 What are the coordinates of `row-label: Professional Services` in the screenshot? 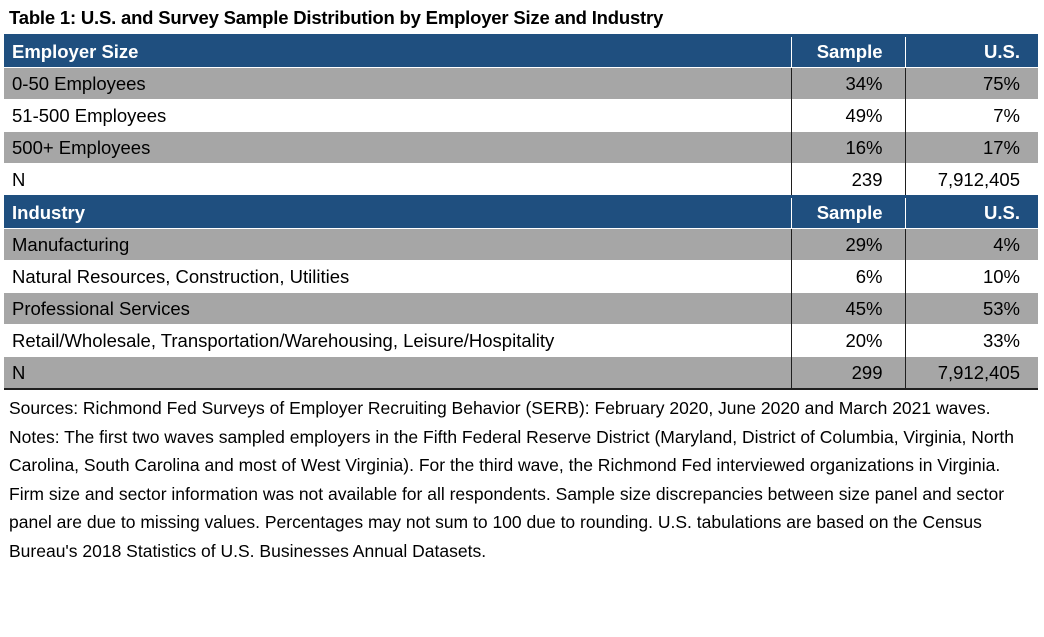 It's located at (397, 308).